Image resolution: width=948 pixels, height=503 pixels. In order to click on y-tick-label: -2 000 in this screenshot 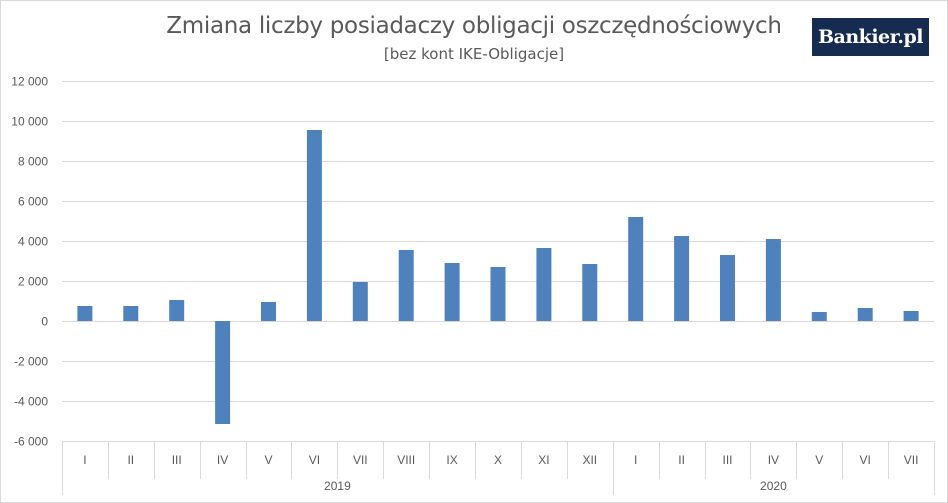, I will do `click(31, 362)`.